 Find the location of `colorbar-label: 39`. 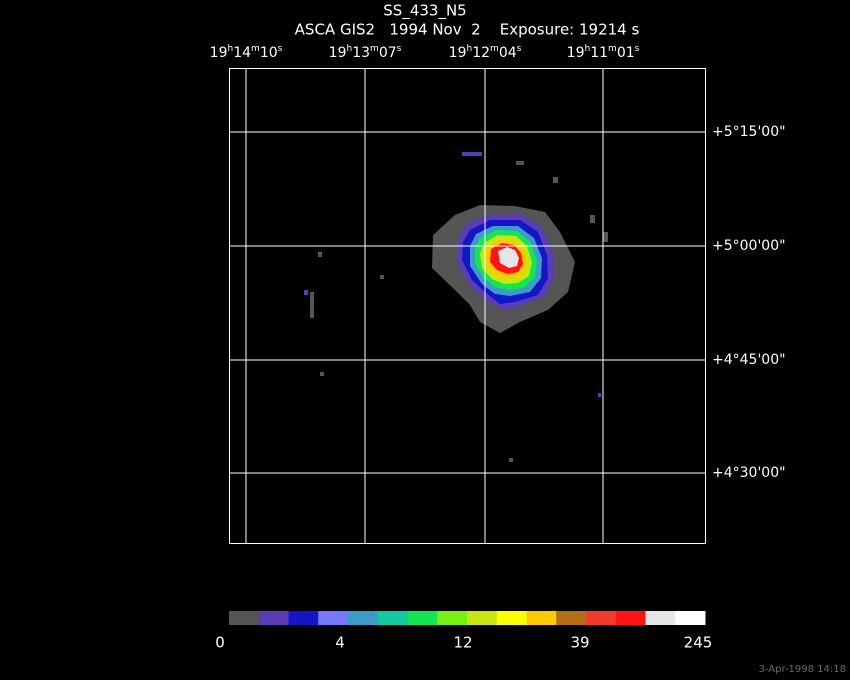

colorbar-label: 39 is located at coordinates (579, 643).